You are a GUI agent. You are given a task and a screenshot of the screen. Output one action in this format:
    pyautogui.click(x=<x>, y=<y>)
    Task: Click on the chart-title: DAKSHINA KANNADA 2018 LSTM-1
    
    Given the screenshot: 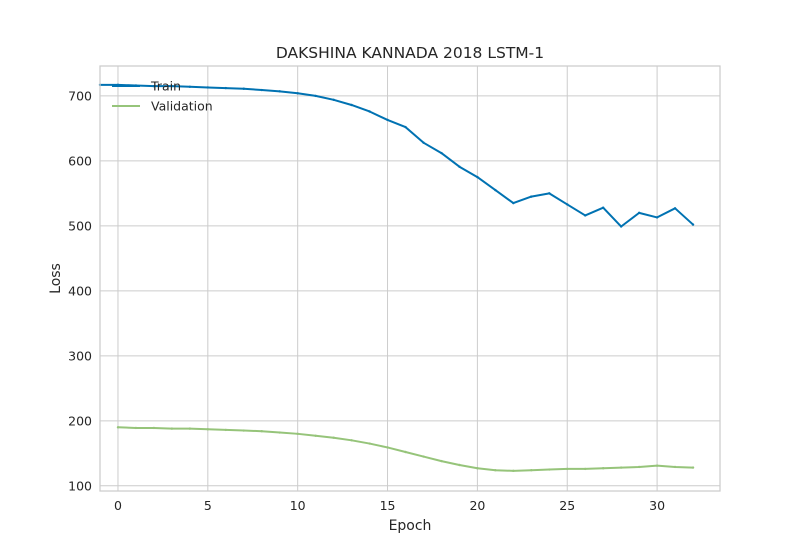 What is the action you would take?
    pyautogui.click(x=410, y=53)
    